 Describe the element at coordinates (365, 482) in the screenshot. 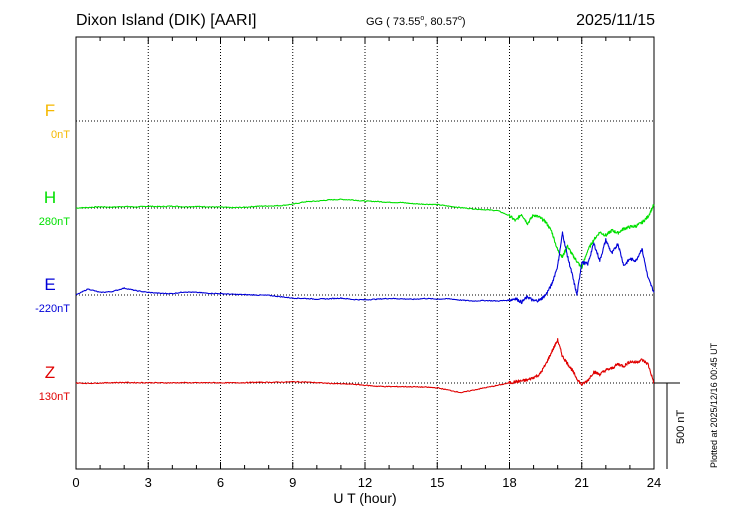

I see `x-tick-label-12: 12` at that location.